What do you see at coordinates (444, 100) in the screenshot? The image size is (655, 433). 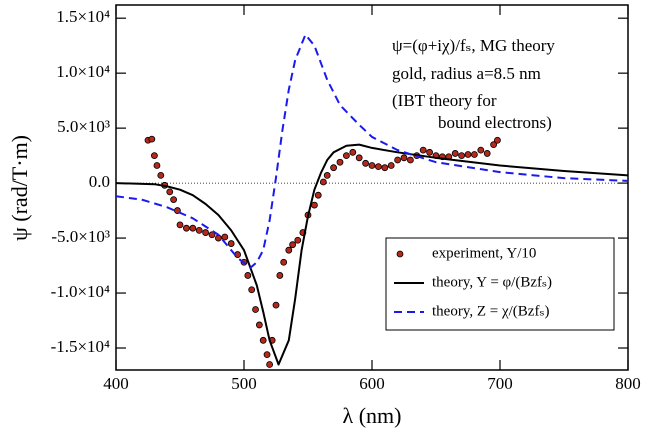 I see `annotation: (IBT theory for` at bounding box center [444, 100].